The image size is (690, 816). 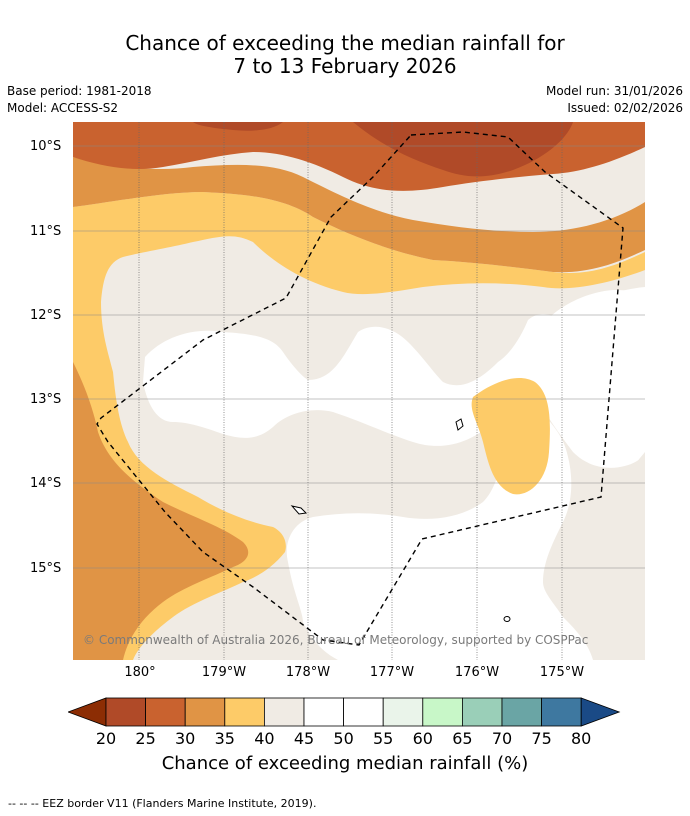 What do you see at coordinates (46, 315) in the screenshot?
I see `lat-label-12s: 12°S` at bounding box center [46, 315].